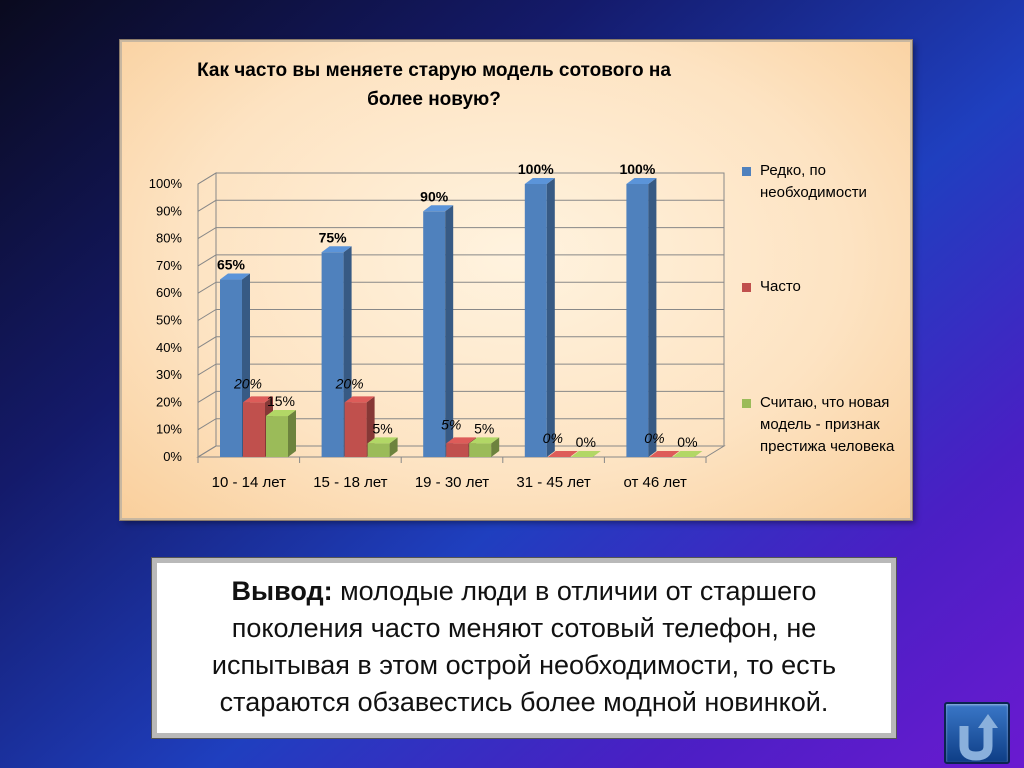 The height and width of the screenshot is (768, 1024). What do you see at coordinates (169, 265) in the screenshot?
I see `y-tick-label: 70%` at bounding box center [169, 265].